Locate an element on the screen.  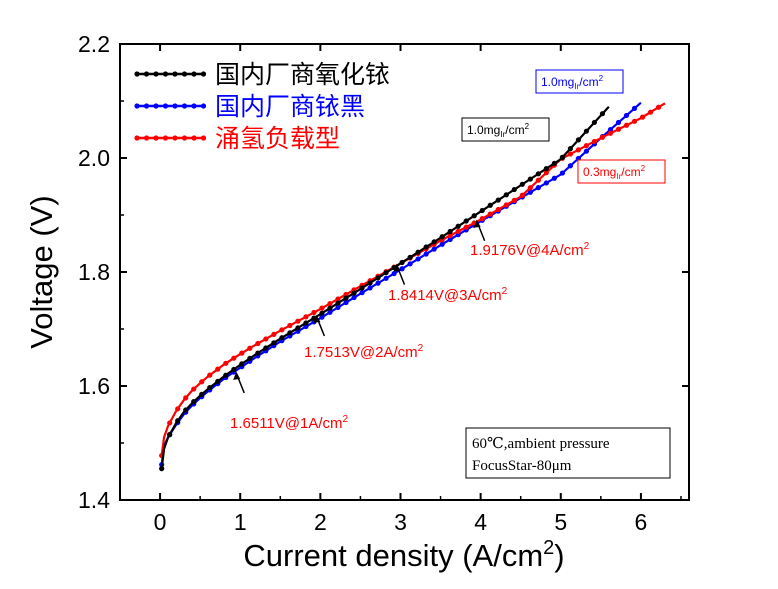
y-tick-label: 2.0 is located at coordinates (94, 158).